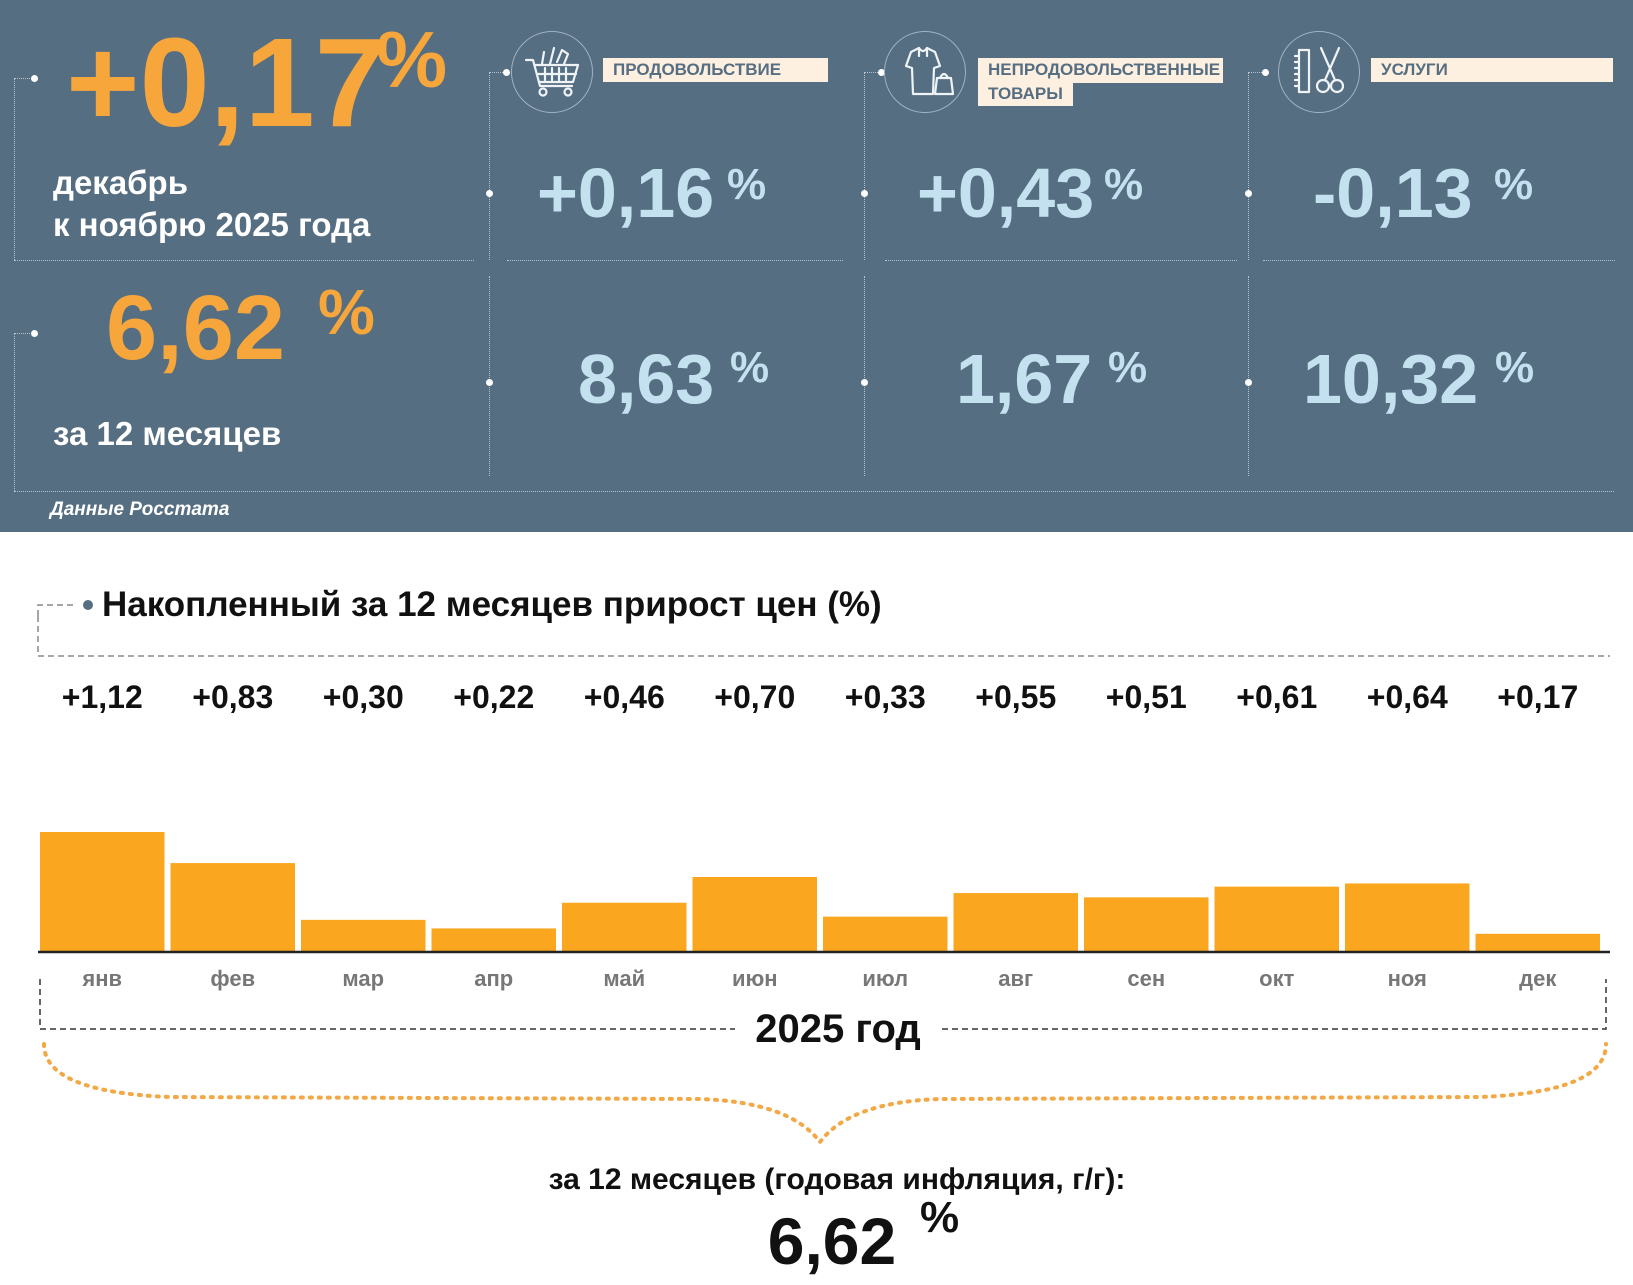 The height and width of the screenshot is (1285, 1633). I want to click on data-label-июл: +0,33, so click(885, 697).